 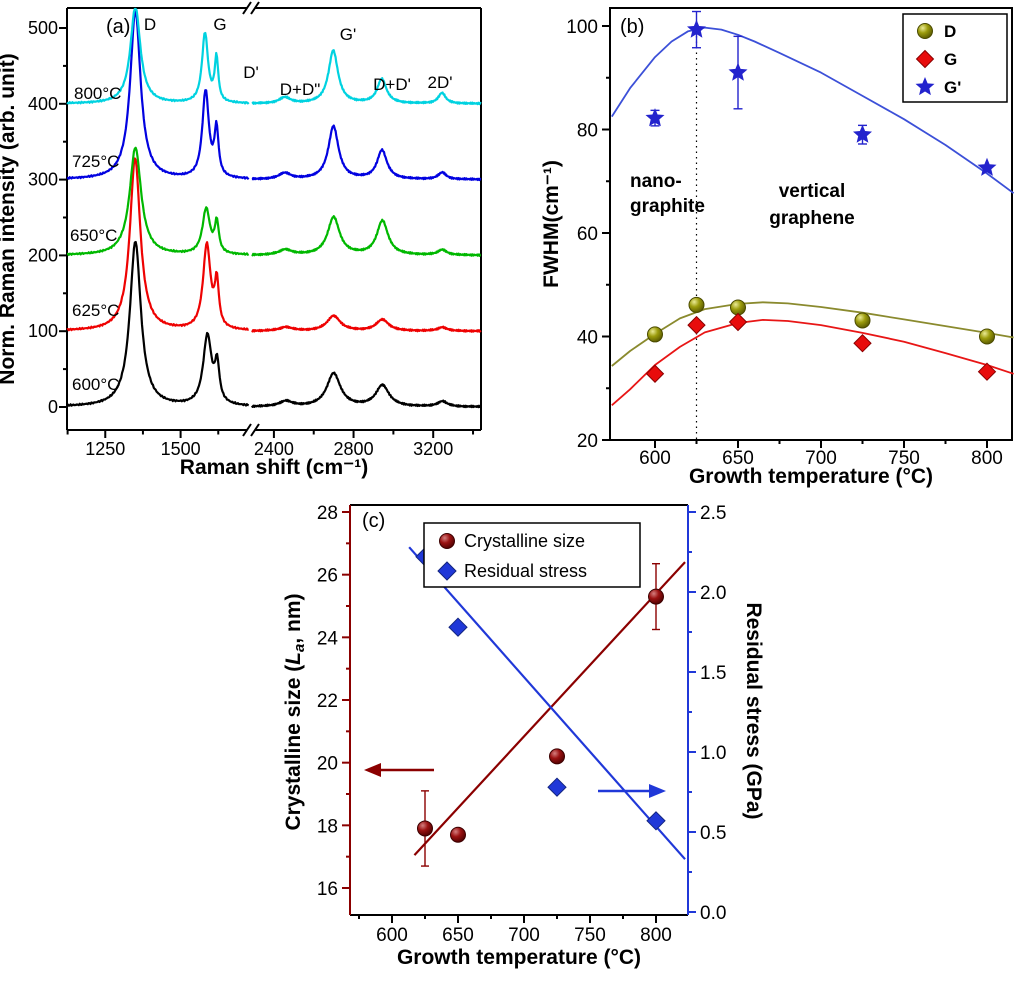 What do you see at coordinates (813, 110) in the screenshot?
I see `trend-curve-G'` at bounding box center [813, 110].